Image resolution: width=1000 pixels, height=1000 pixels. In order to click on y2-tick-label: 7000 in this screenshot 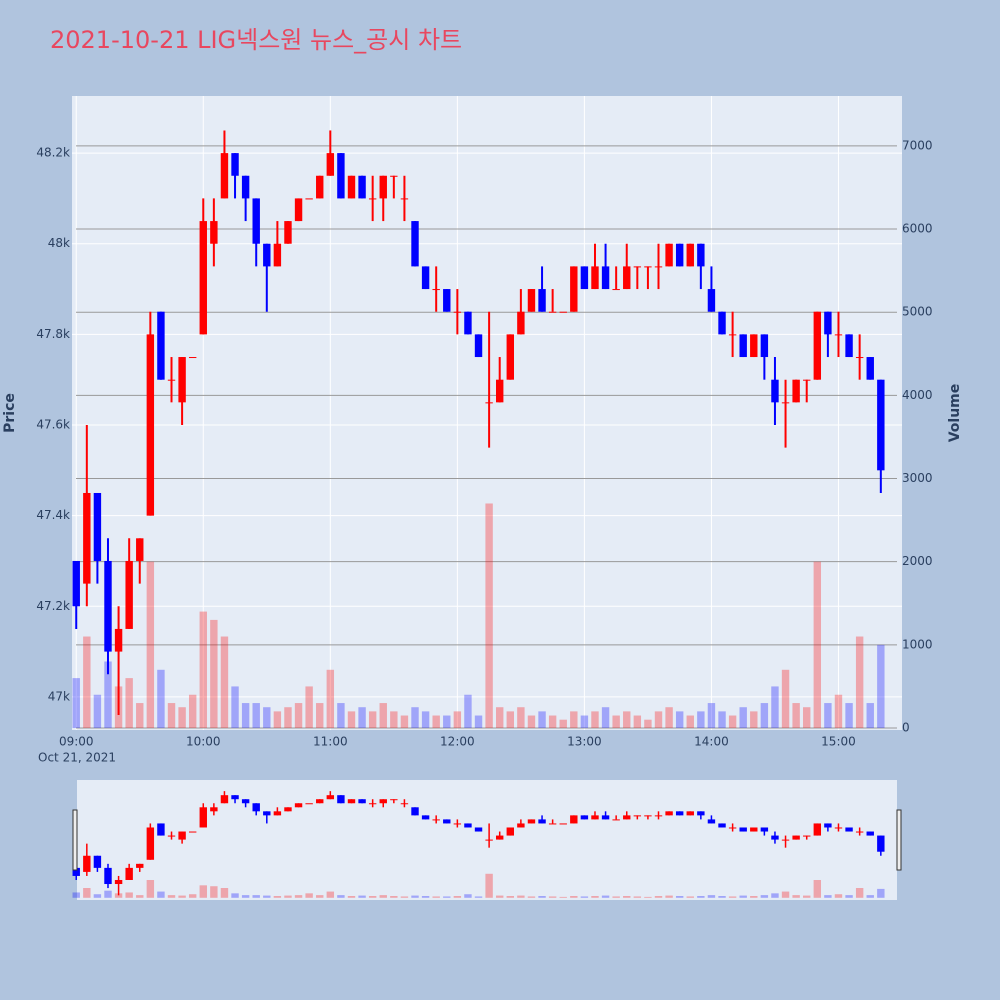, I will do `click(917, 145)`.